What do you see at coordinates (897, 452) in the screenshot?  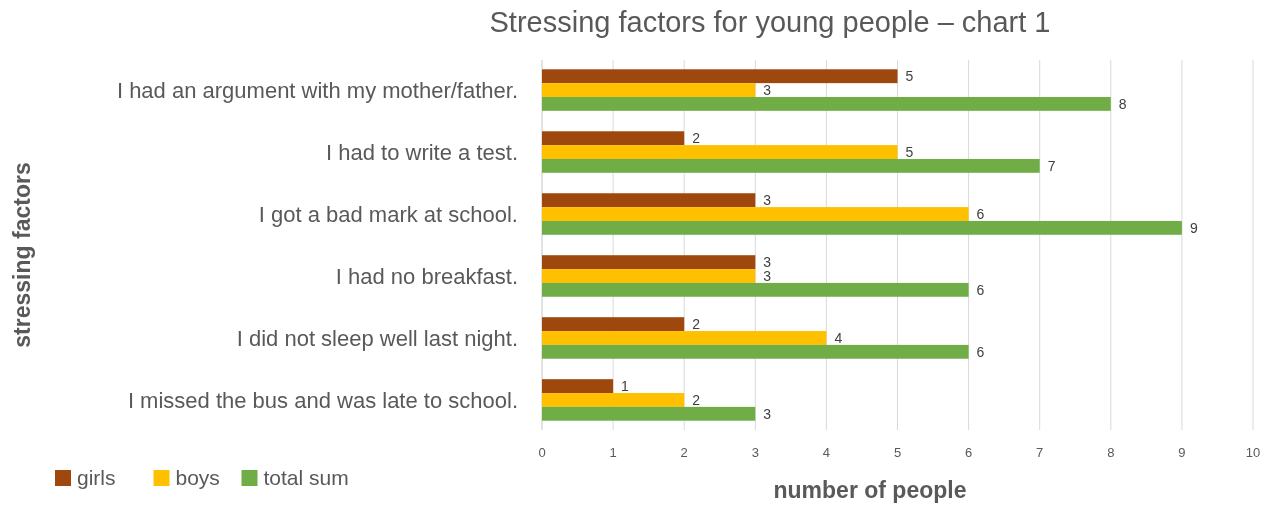 I see `x-tick-label: 5` at bounding box center [897, 452].